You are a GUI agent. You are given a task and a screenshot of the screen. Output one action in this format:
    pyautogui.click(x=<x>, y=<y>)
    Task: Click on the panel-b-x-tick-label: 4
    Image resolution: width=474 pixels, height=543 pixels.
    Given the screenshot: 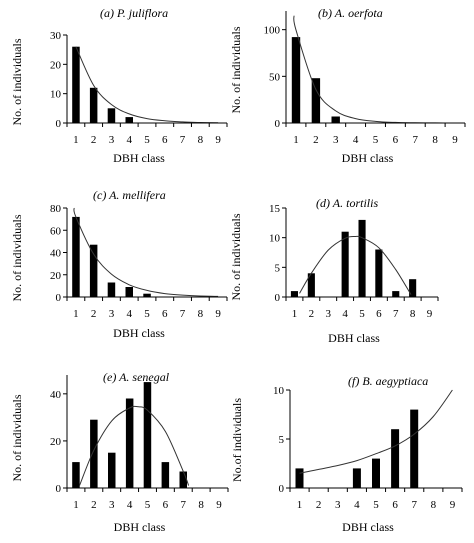 What is the action you would take?
    pyautogui.click(x=356, y=140)
    